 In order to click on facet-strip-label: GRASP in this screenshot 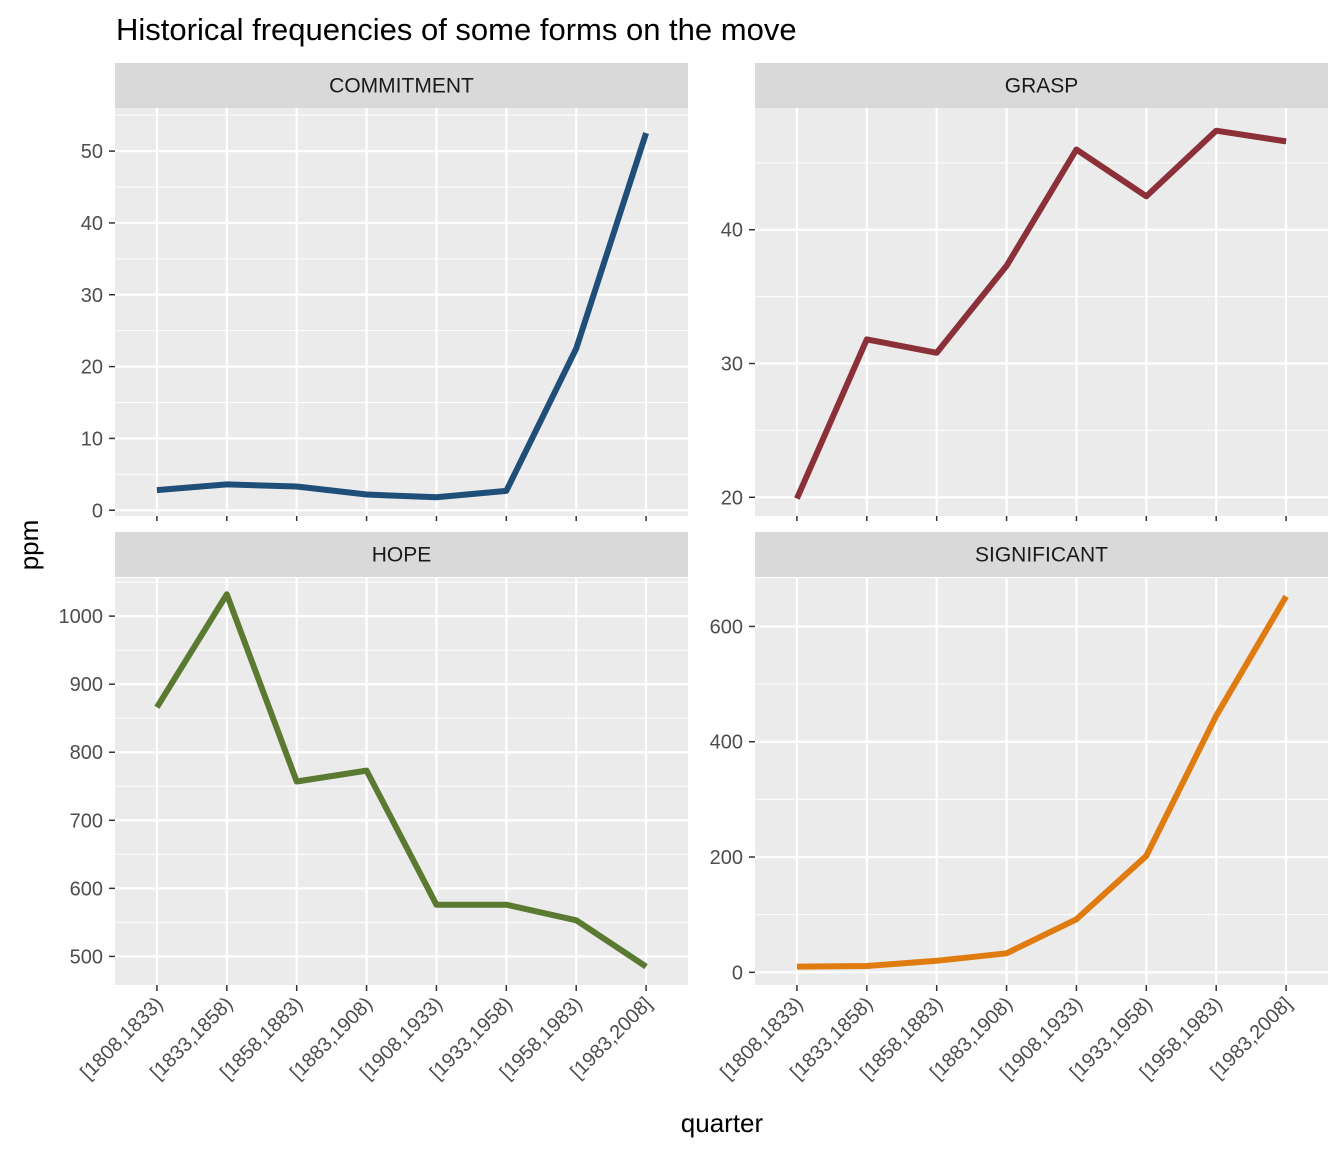, I will do `click(1042, 86)`.